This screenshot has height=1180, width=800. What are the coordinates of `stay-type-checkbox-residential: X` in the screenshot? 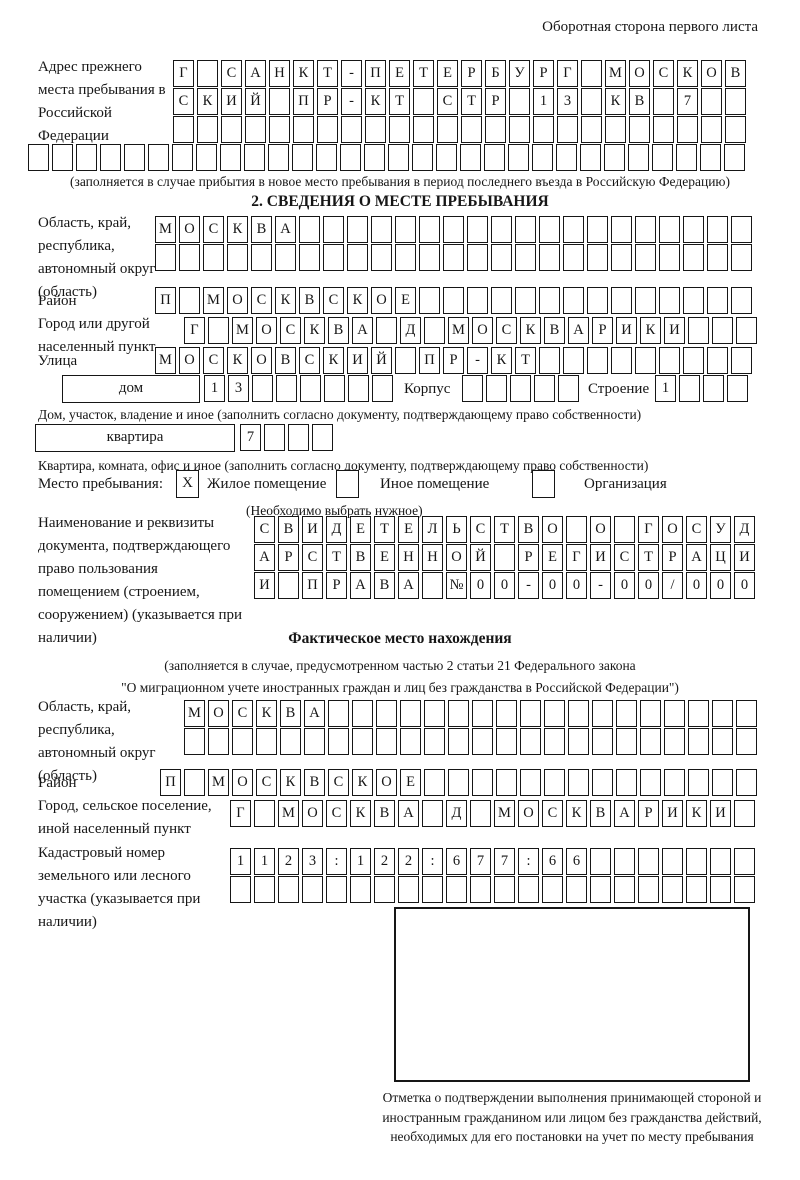 It's located at (187, 484).